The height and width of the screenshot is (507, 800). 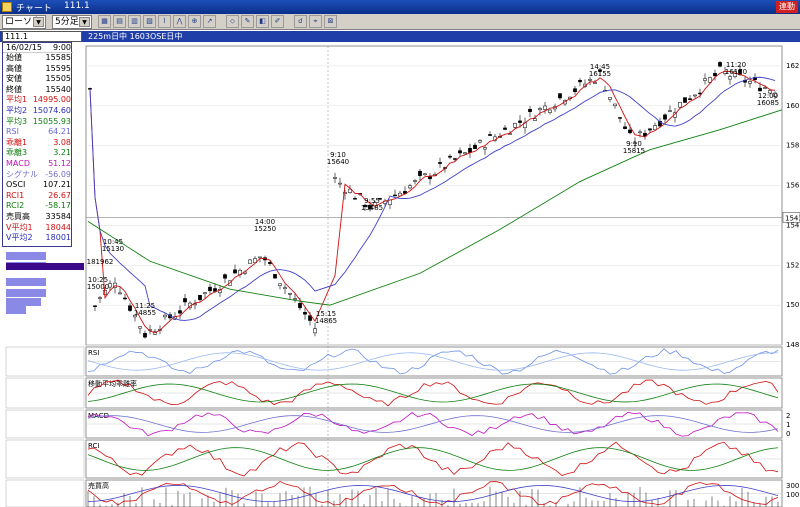 What do you see at coordinates (45, 266) in the screenshot?
I see `volume-profile-current` at bounding box center [45, 266].